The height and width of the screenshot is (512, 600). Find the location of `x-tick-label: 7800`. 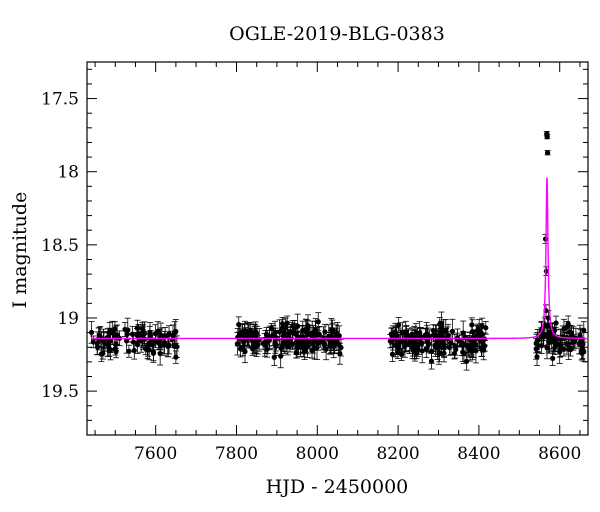

x-tick-label: 7800 is located at coordinates (236, 454).